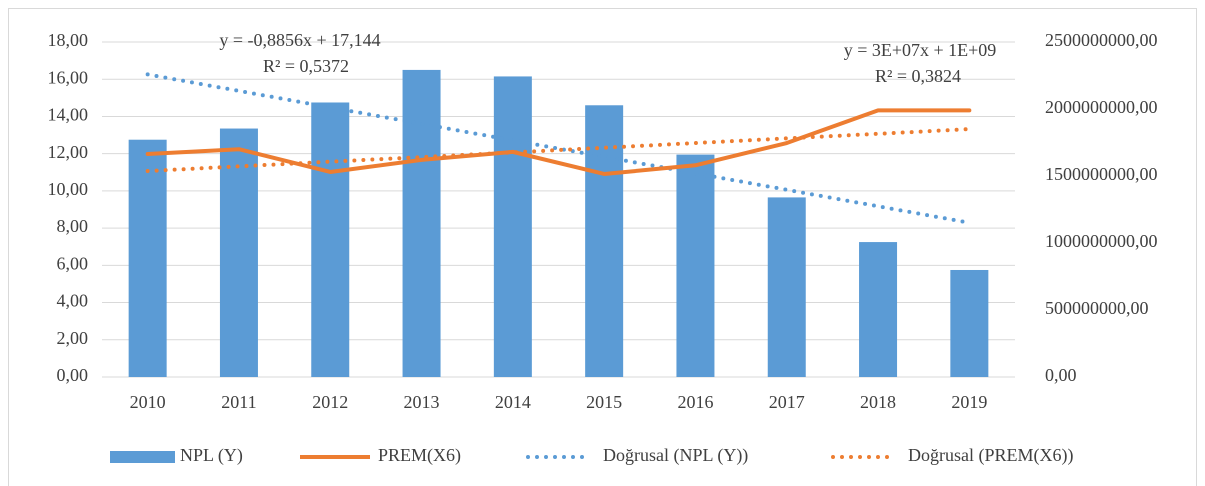 The height and width of the screenshot is (486, 1205). What do you see at coordinates (68, 115) in the screenshot?
I see `y-tick-label: 14,00` at bounding box center [68, 115].